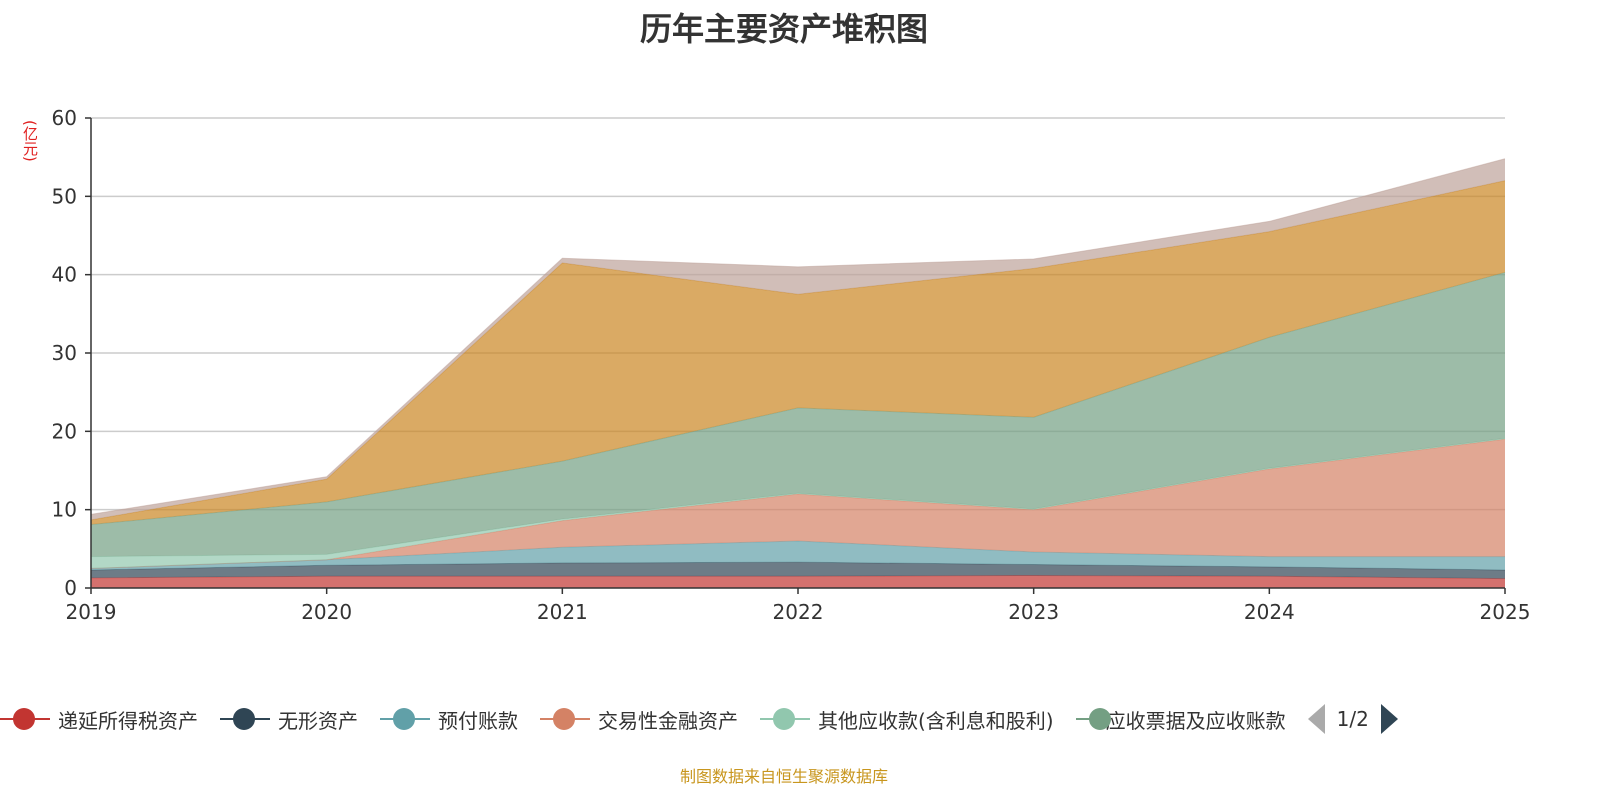  I want to click on legend-item: 预付账款, so click(449, 719).